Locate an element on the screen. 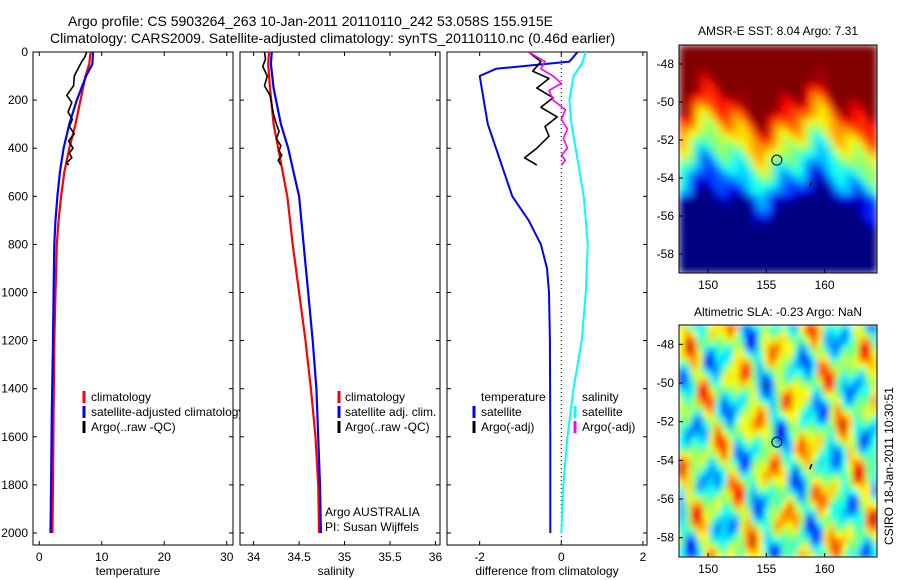 This screenshot has width=900, height=580. y-tick-label: 1400 is located at coordinates (14, 389).